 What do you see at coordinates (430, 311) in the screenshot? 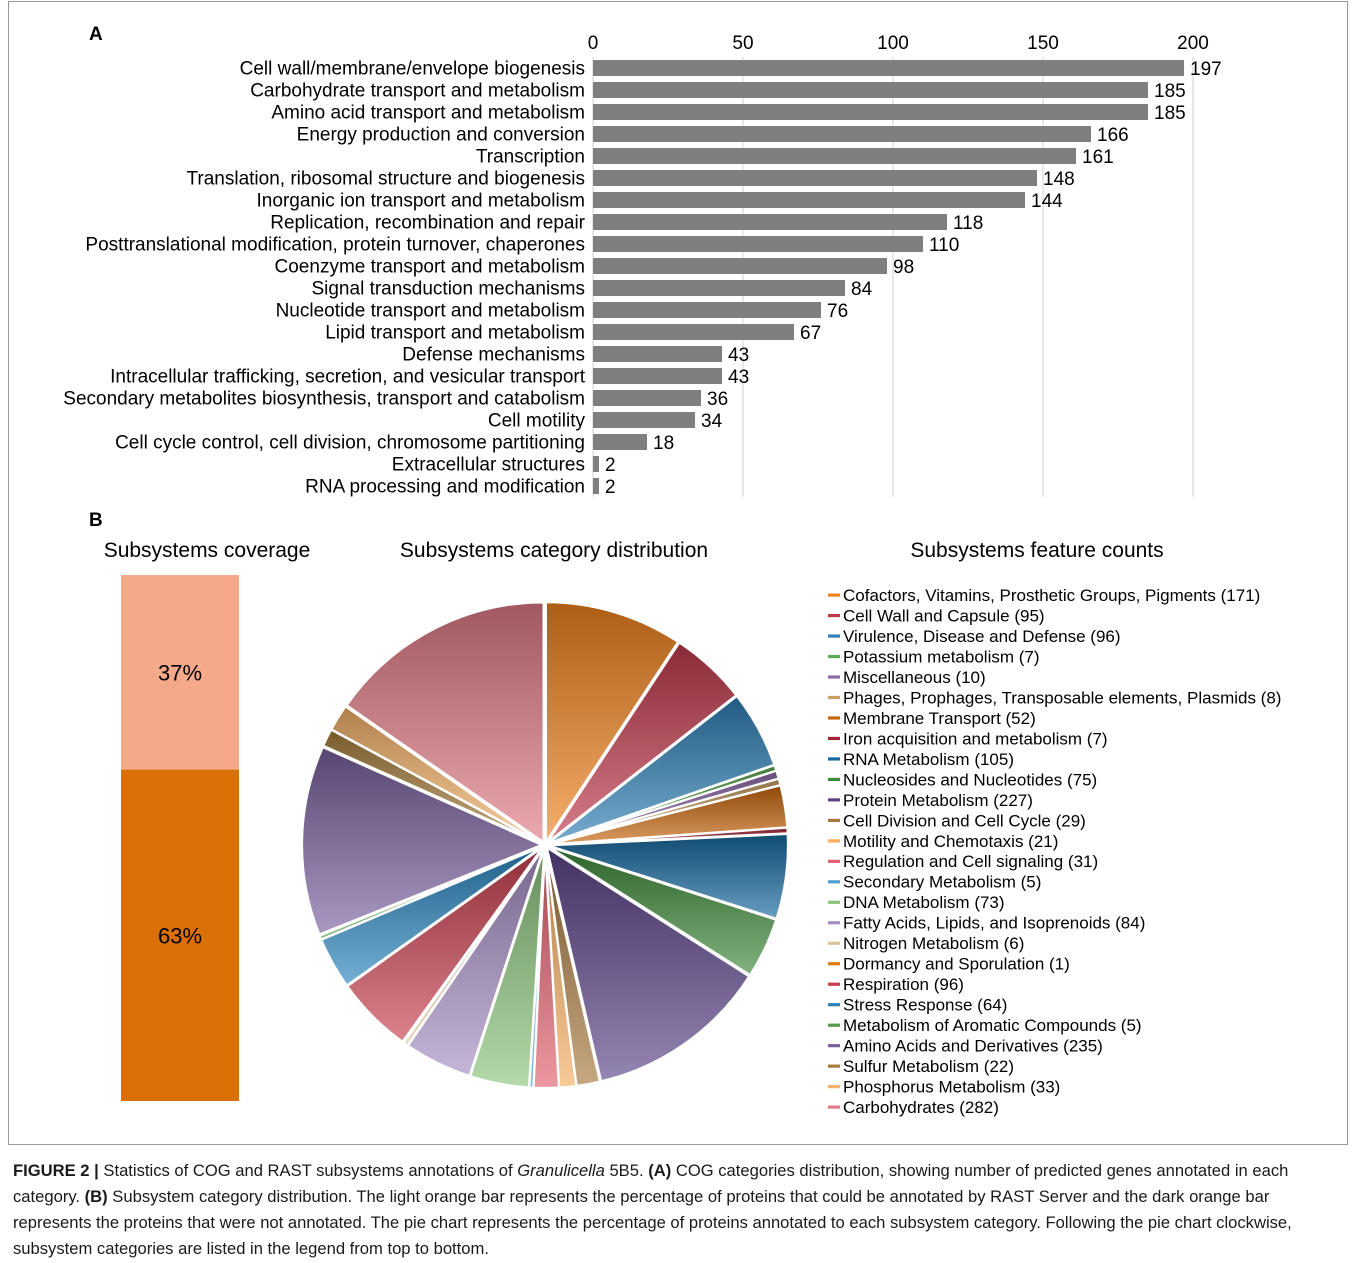
I see `category-label: Nucleotide transport and metabolism` at bounding box center [430, 311].